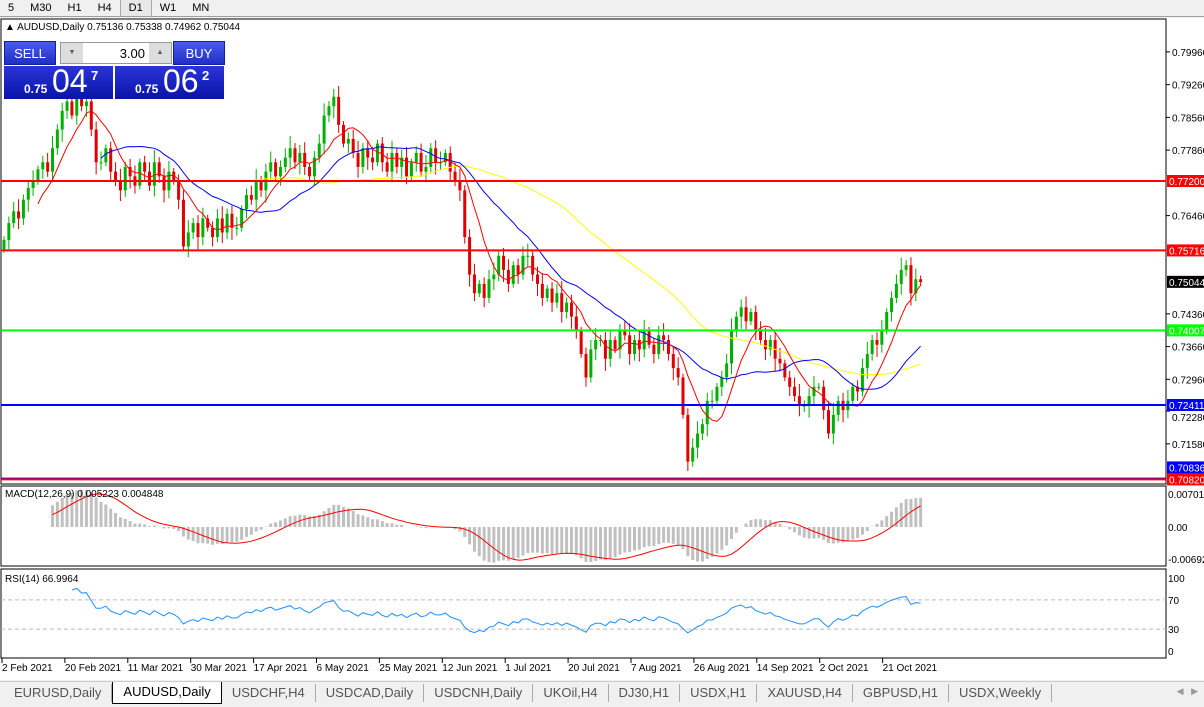 Image resolution: width=1204 pixels, height=707 pixels. What do you see at coordinates (269, 693) in the screenshot?
I see `tab-usdchf-h4: USDCHF,H4` at bounding box center [269, 693].